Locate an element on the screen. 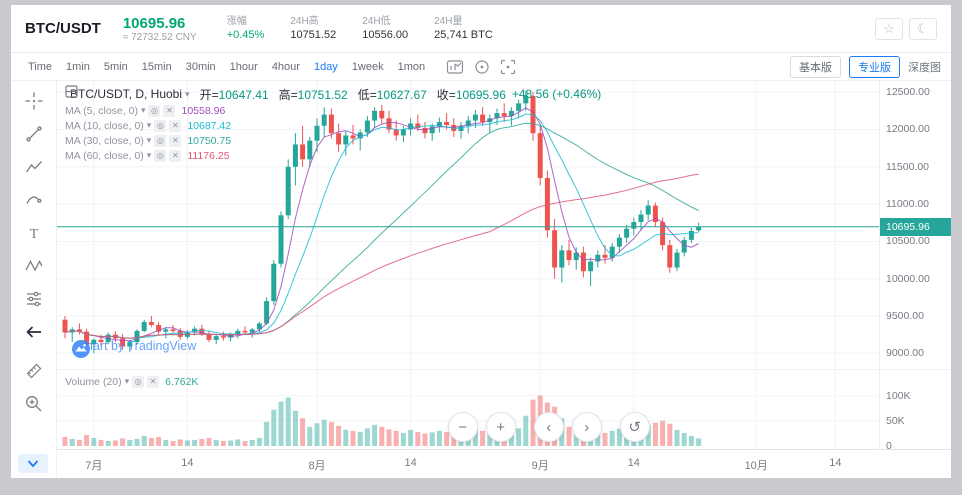 This screenshot has width=962, height=495. stat-value: 10751.52 is located at coordinates (313, 35).